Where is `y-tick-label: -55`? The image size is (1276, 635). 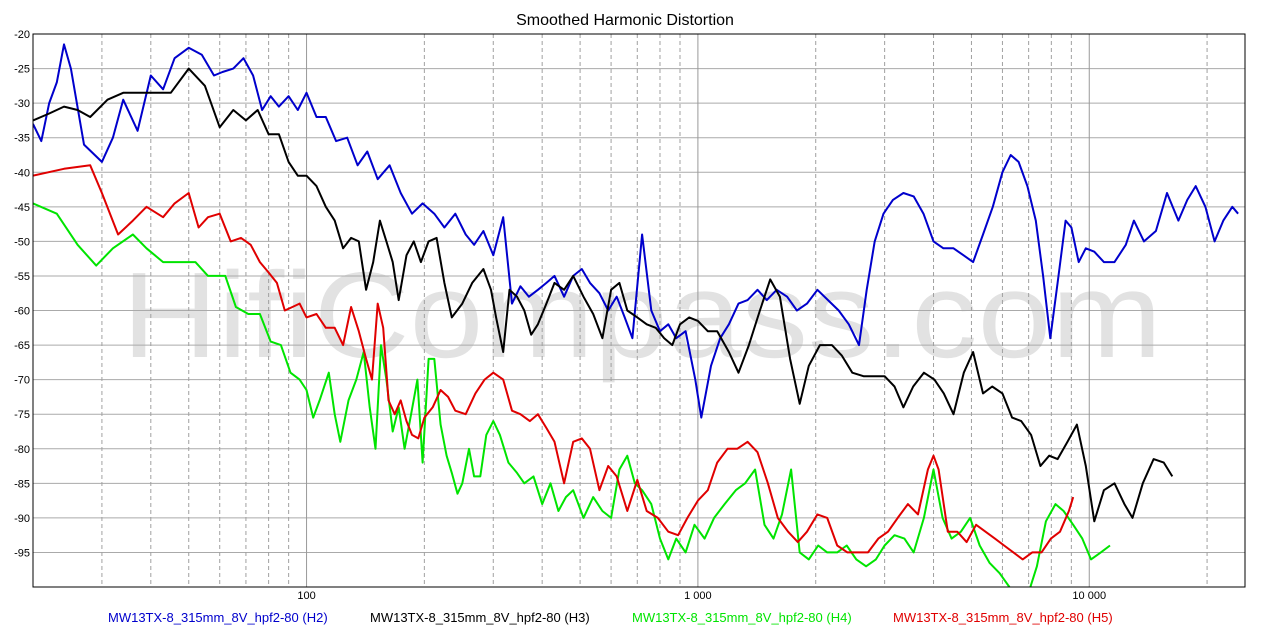
y-tick-label: -55 is located at coordinates (22, 277).